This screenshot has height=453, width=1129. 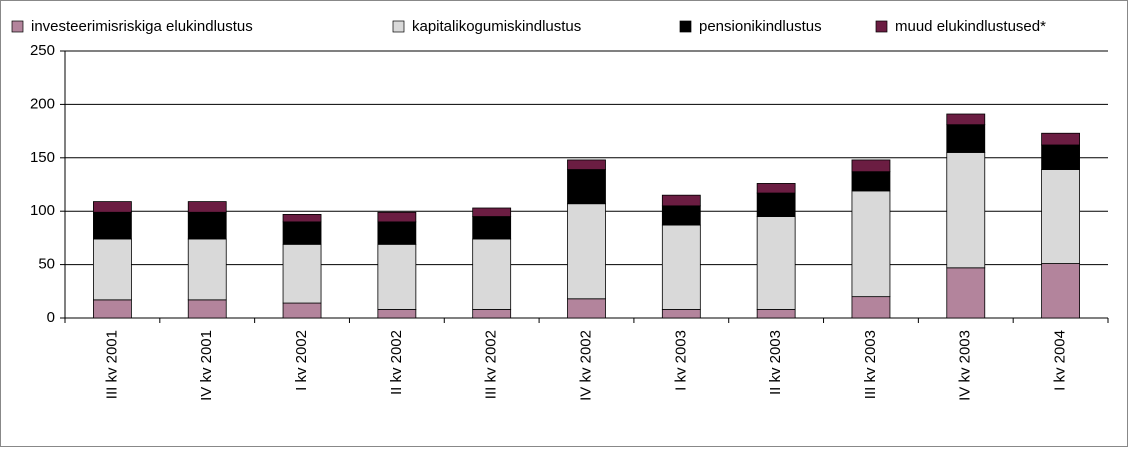 What do you see at coordinates (46, 264) in the screenshot?
I see `y-tick-label: 50` at bounding box center [46, 264].